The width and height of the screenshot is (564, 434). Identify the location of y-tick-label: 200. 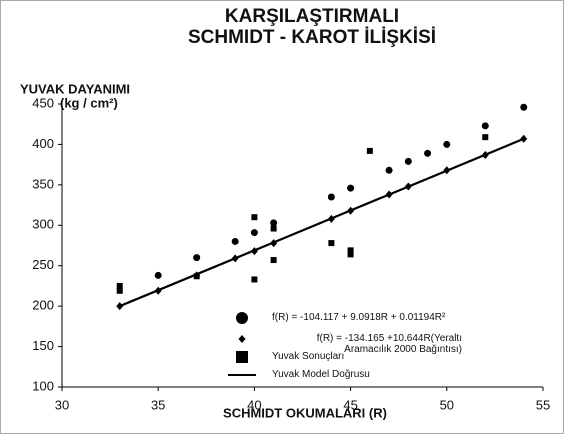
(43, 305).